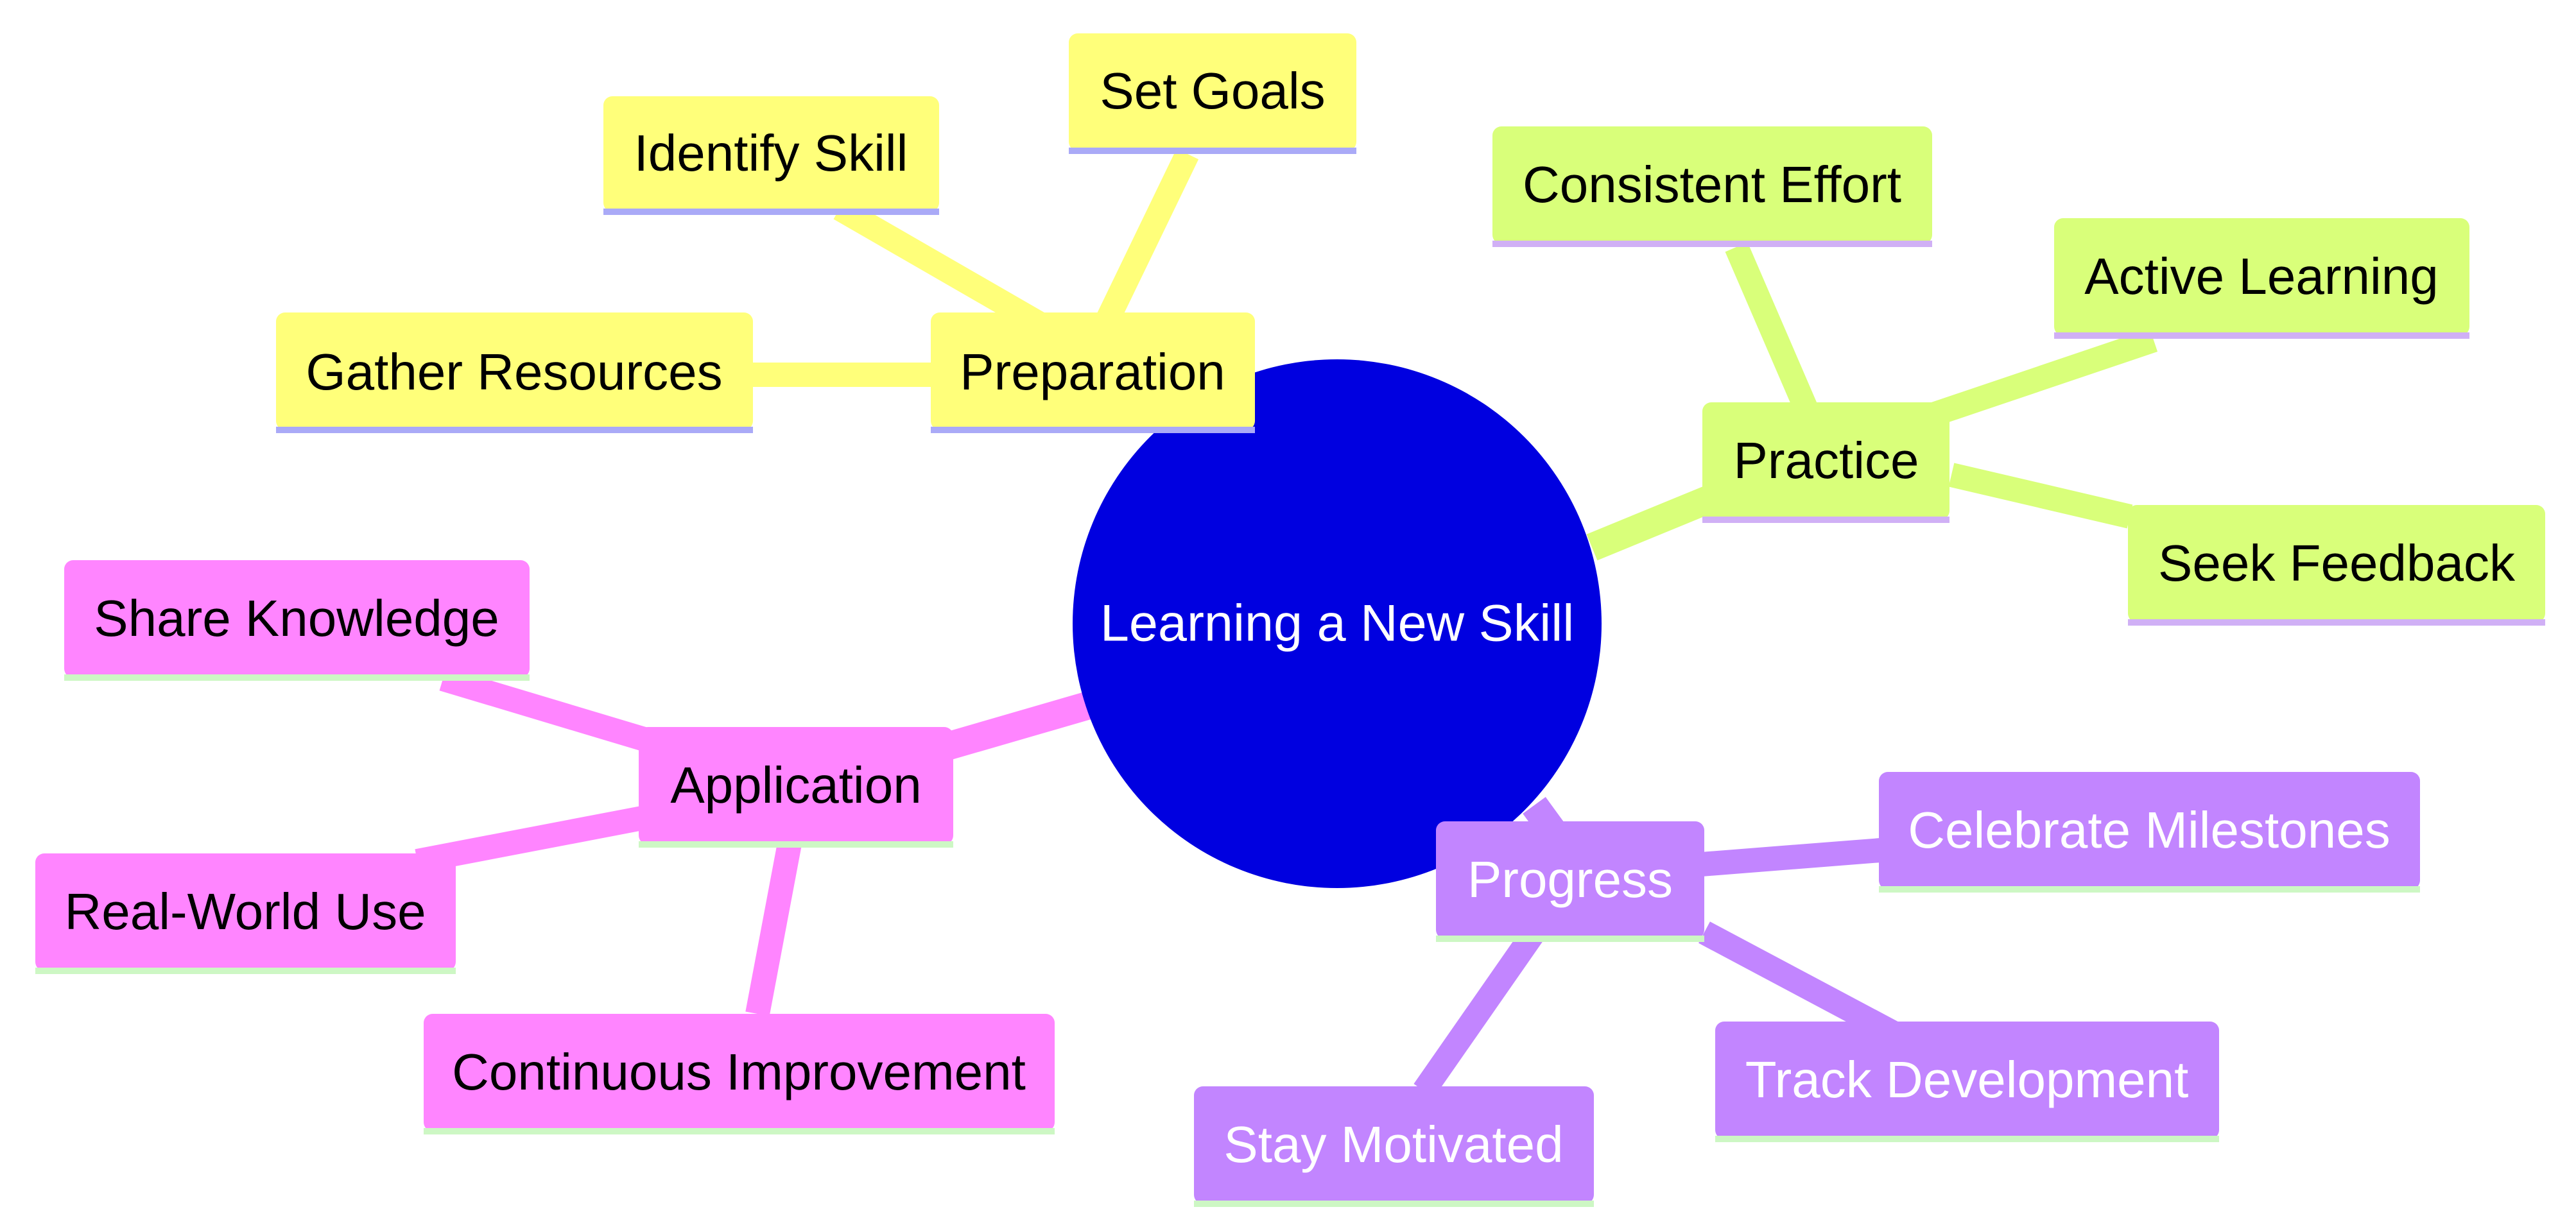  I want to click on stay-motivated-label: Stay Motivated, so click(1393, 1145).